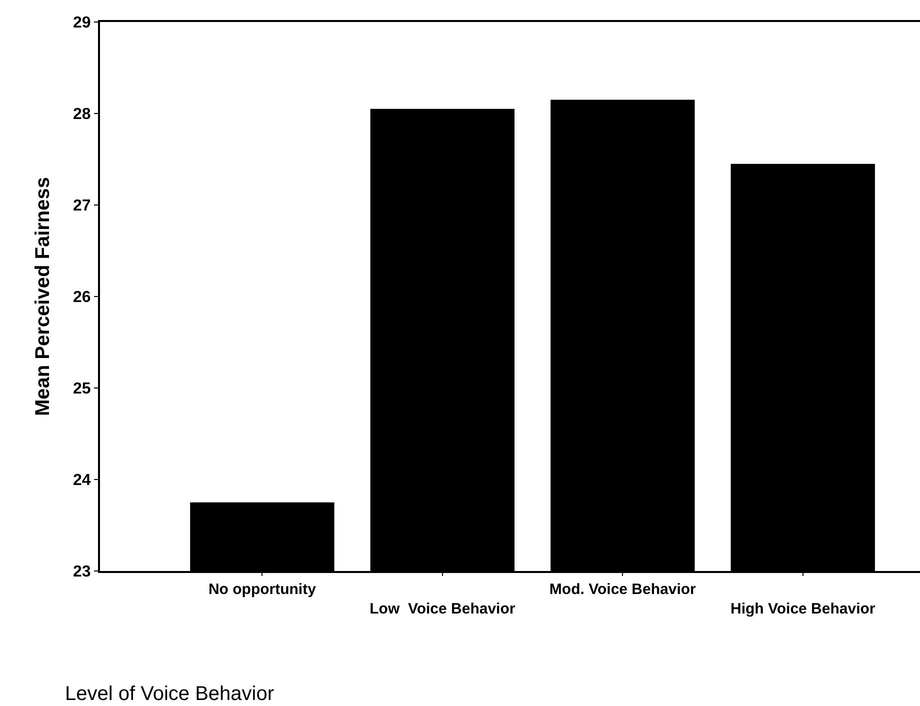 The height and width of the screenshot is (706, 920). I want to click on y-tick-label: 24, so click(82, 481).